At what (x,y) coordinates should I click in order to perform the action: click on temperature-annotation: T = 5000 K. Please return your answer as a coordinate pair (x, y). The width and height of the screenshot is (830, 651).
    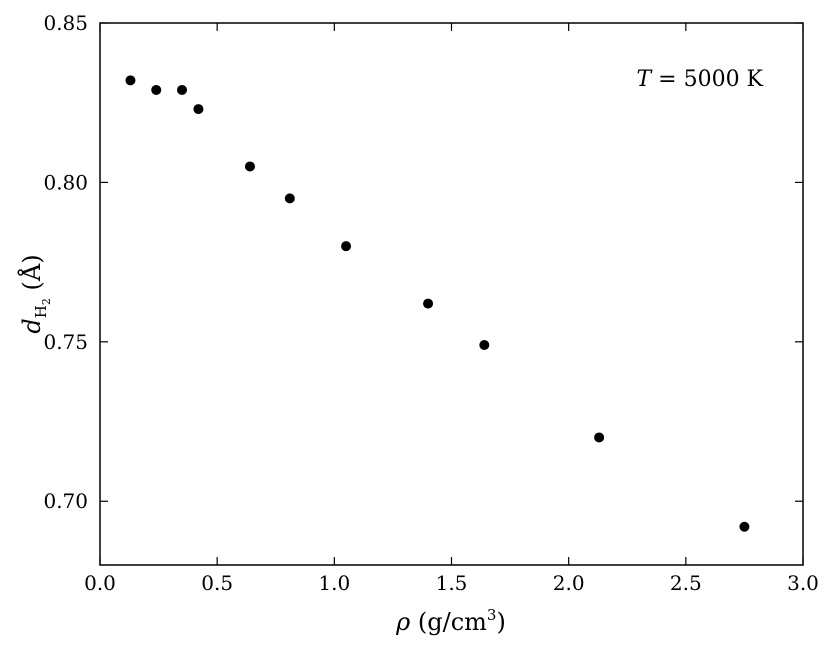
    Looking at the image, I should click on (699, 79).